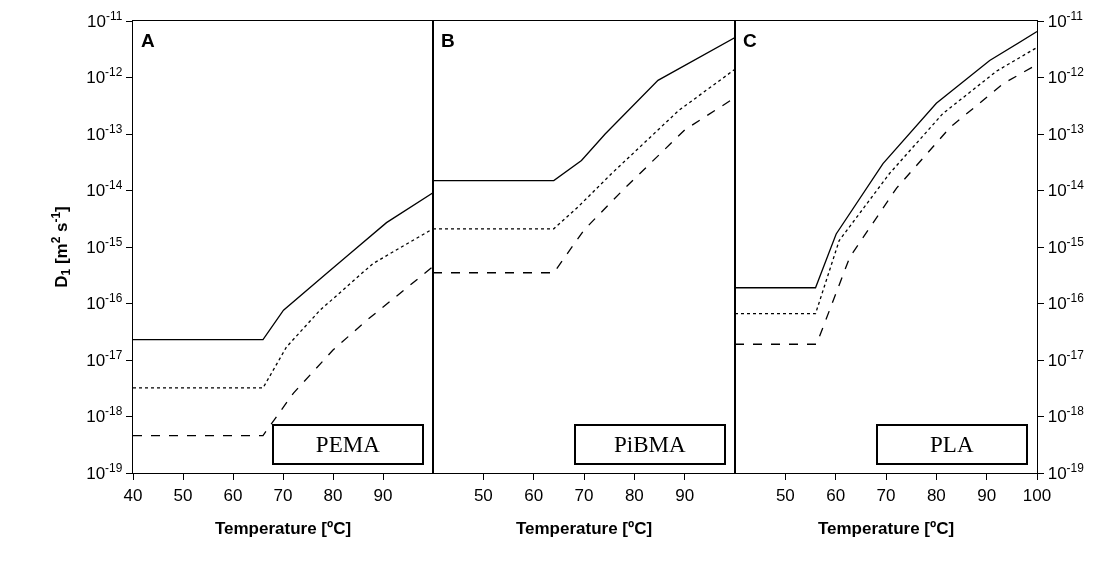  Describe the element at coordinates (104, 302) in the screenshot. I see `y-tick-label: 10$^{-16}$` at that location.